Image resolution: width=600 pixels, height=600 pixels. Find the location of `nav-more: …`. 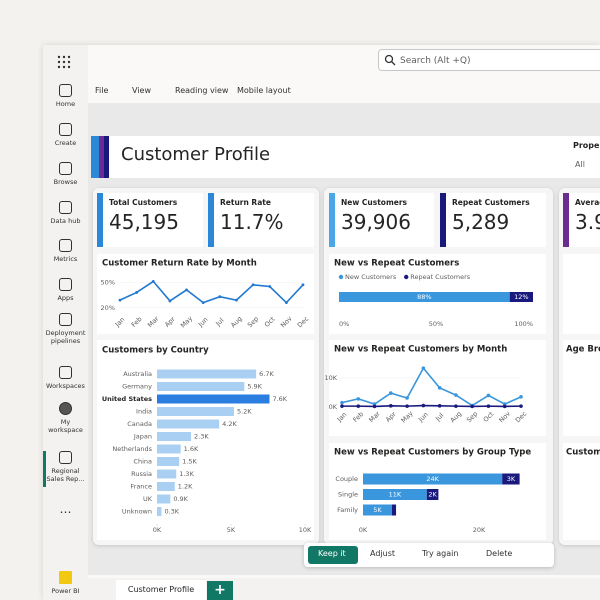

nav-more: … is located at coordinates (65, 509).